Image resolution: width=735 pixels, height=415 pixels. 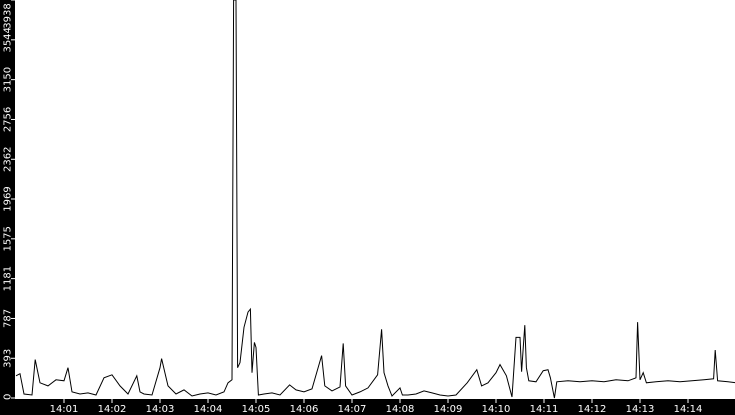 I want to click on y-tick-label: 3150, so click(x=8, y=79).